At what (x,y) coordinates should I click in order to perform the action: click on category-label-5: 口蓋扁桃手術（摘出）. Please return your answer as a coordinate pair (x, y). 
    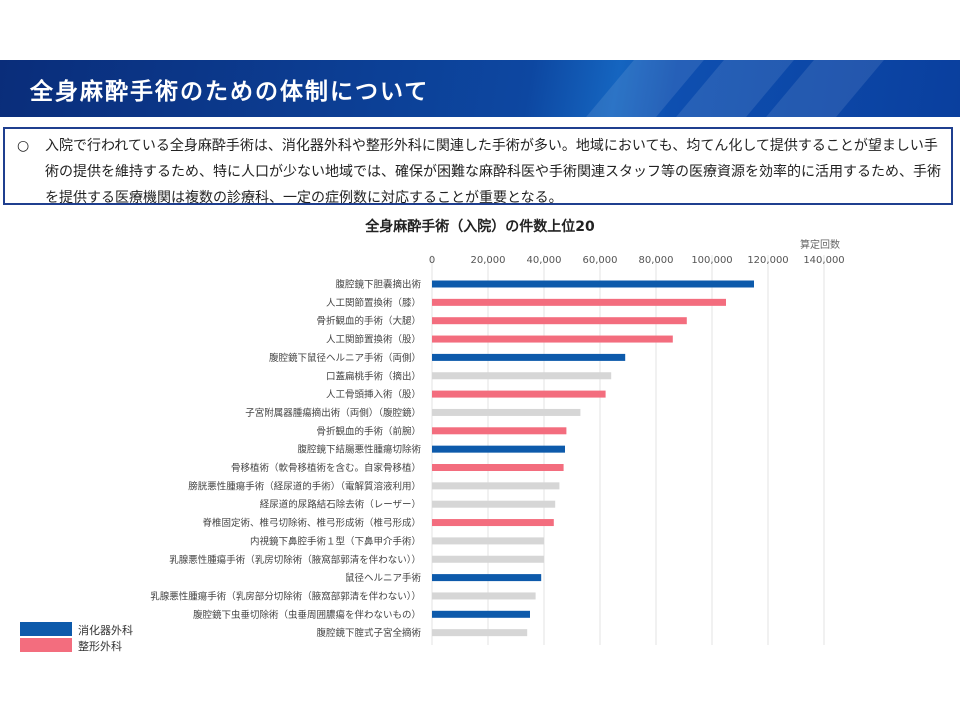
    Looking at the image, I should click on (373, 376).